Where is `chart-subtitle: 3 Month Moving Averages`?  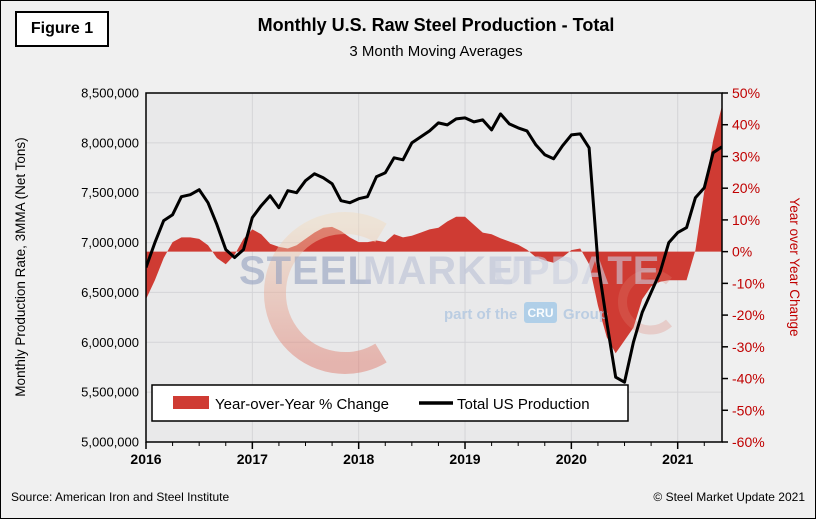
chart-subtitle: 3 Month Moving Averages is located at coordinates (436, 51).